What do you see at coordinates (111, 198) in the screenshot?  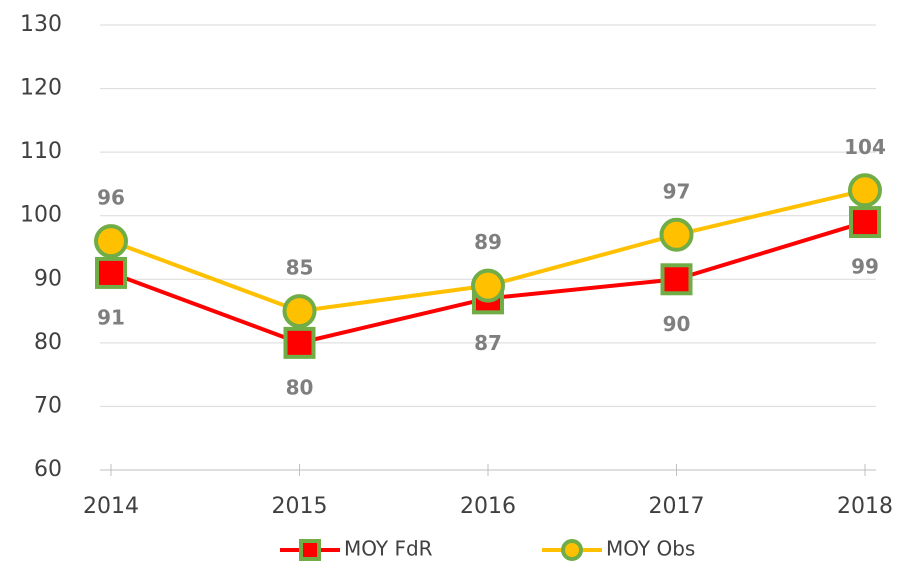 I see `data-label: 96` at bounding box center [111, 198].